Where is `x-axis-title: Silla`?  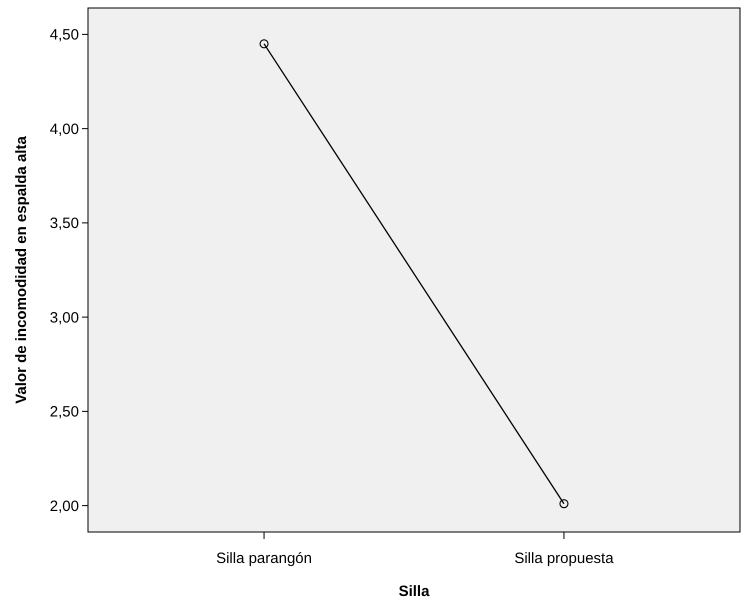
x-axis-title: Silla is located at coordinates (414, 591).